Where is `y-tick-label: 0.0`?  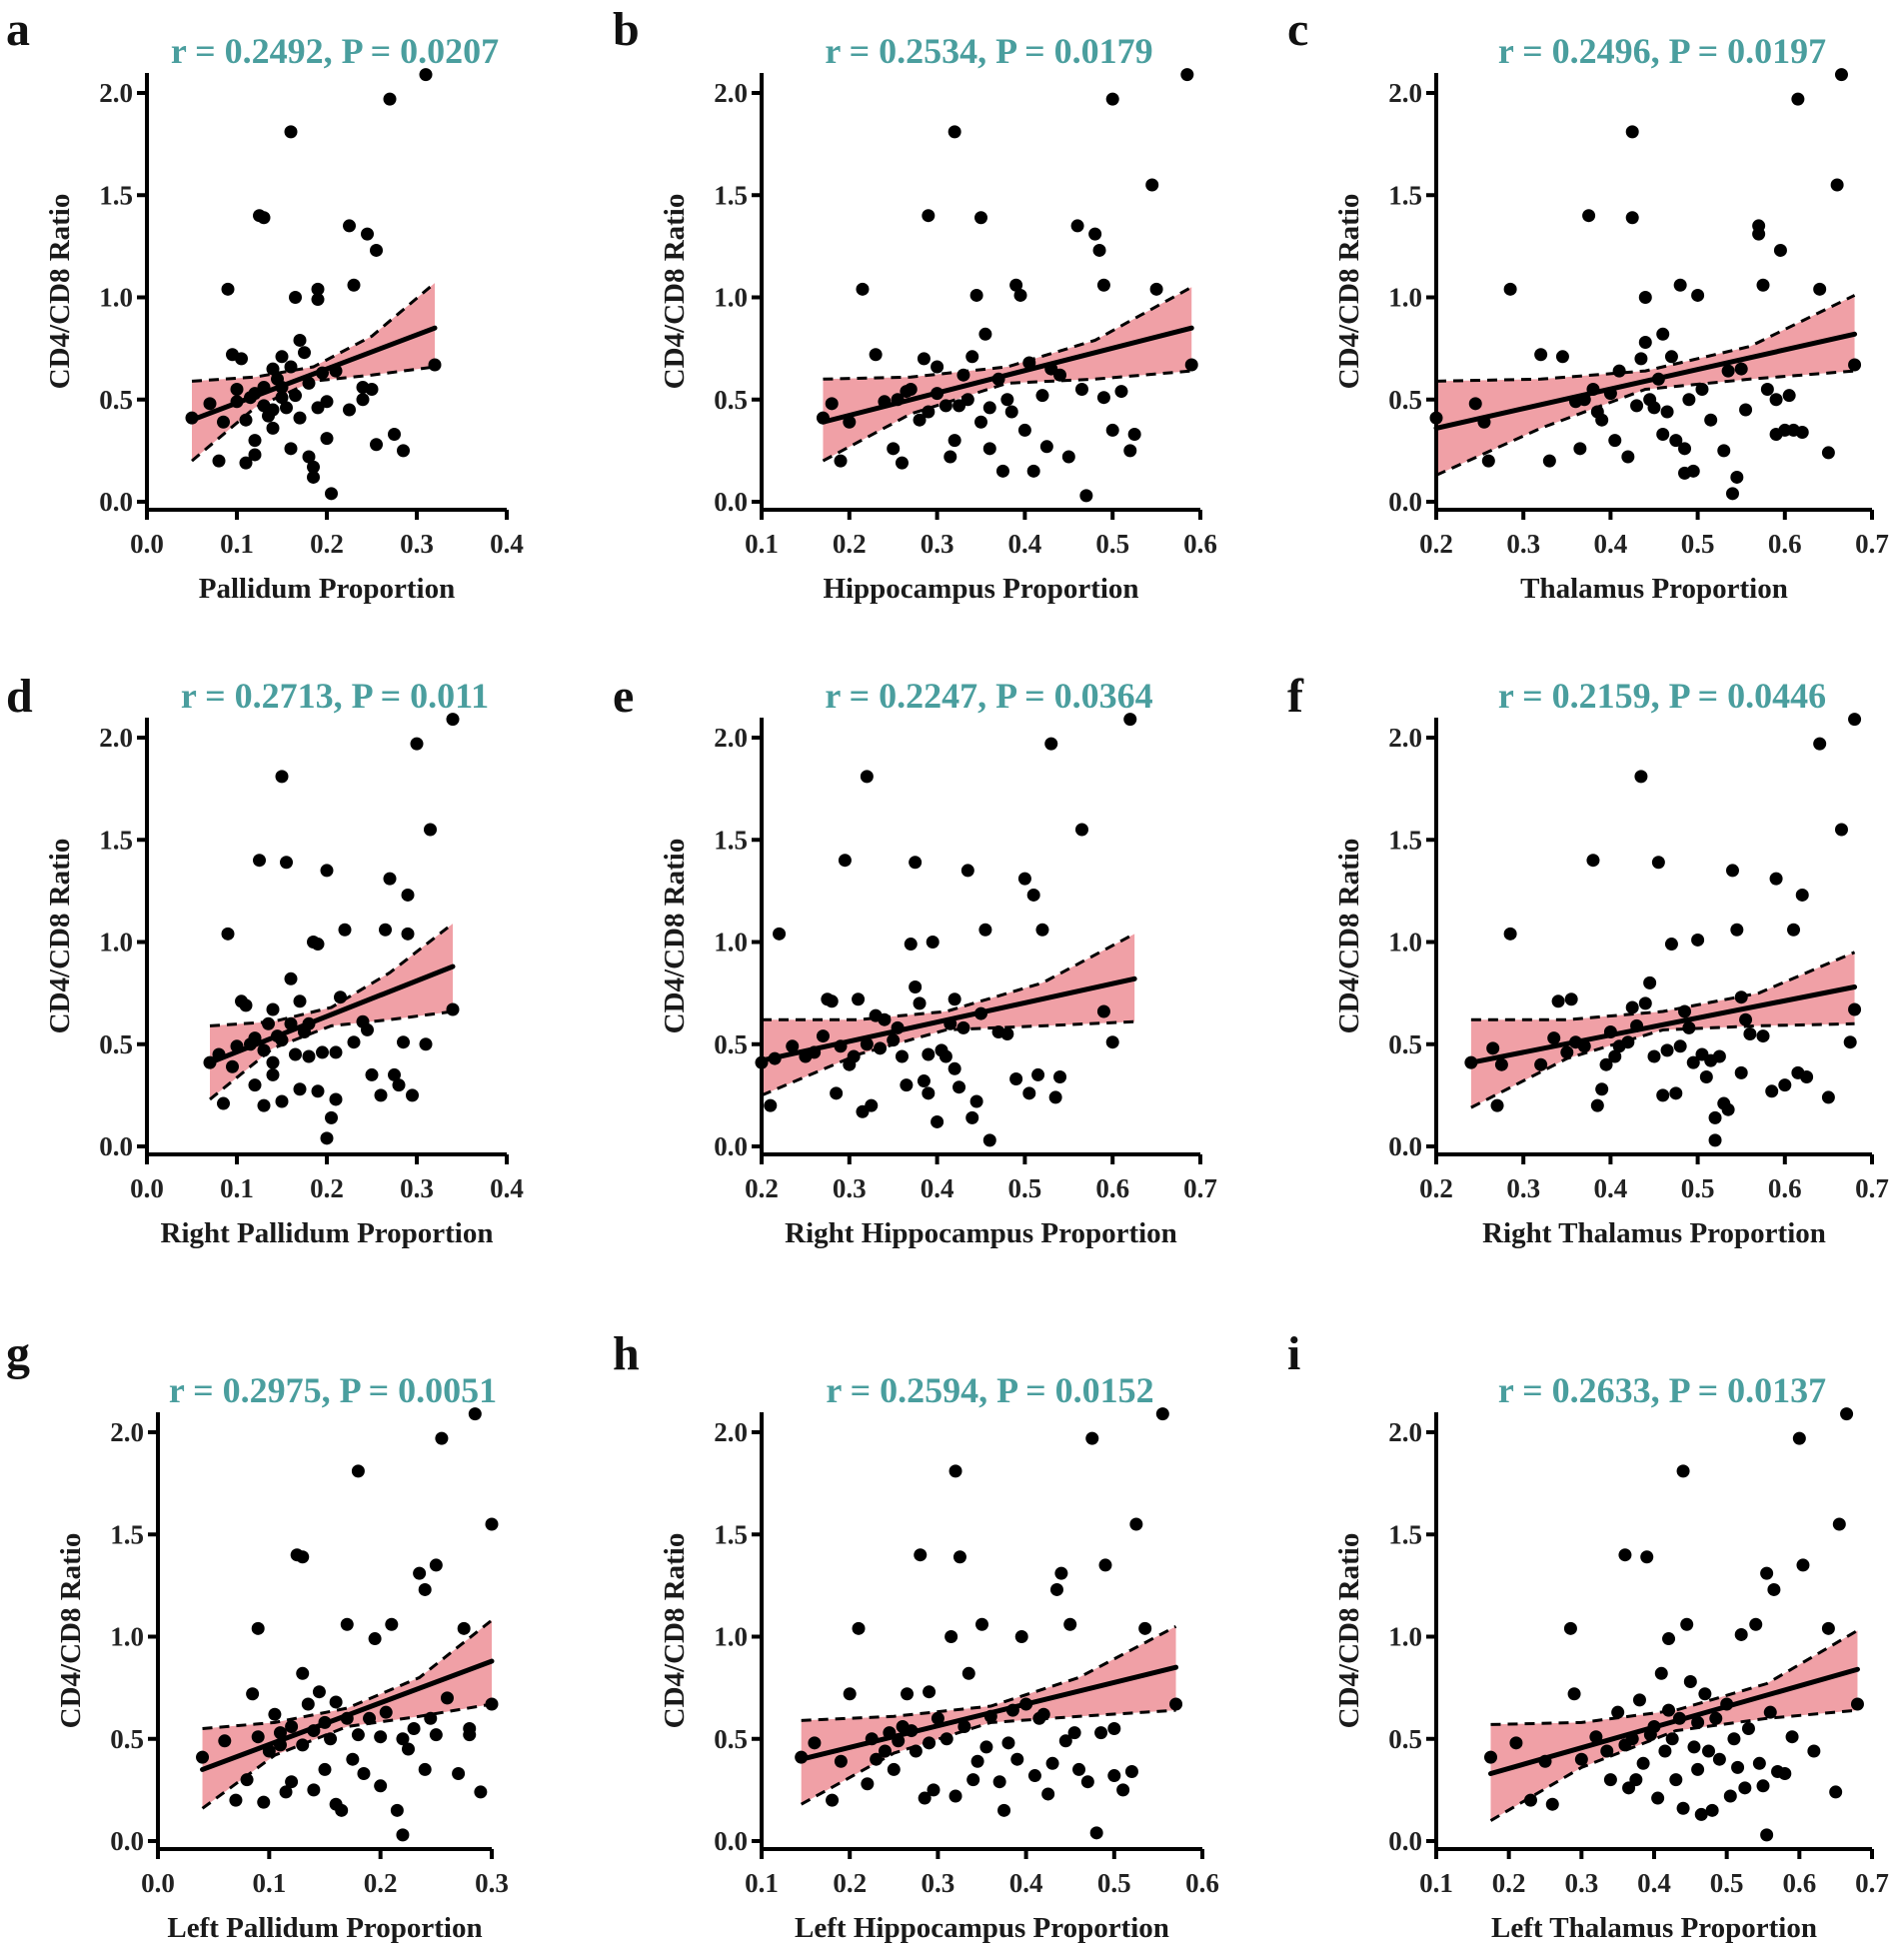
y-tick-label: 0.0 is located at coordinates (116, 1146).